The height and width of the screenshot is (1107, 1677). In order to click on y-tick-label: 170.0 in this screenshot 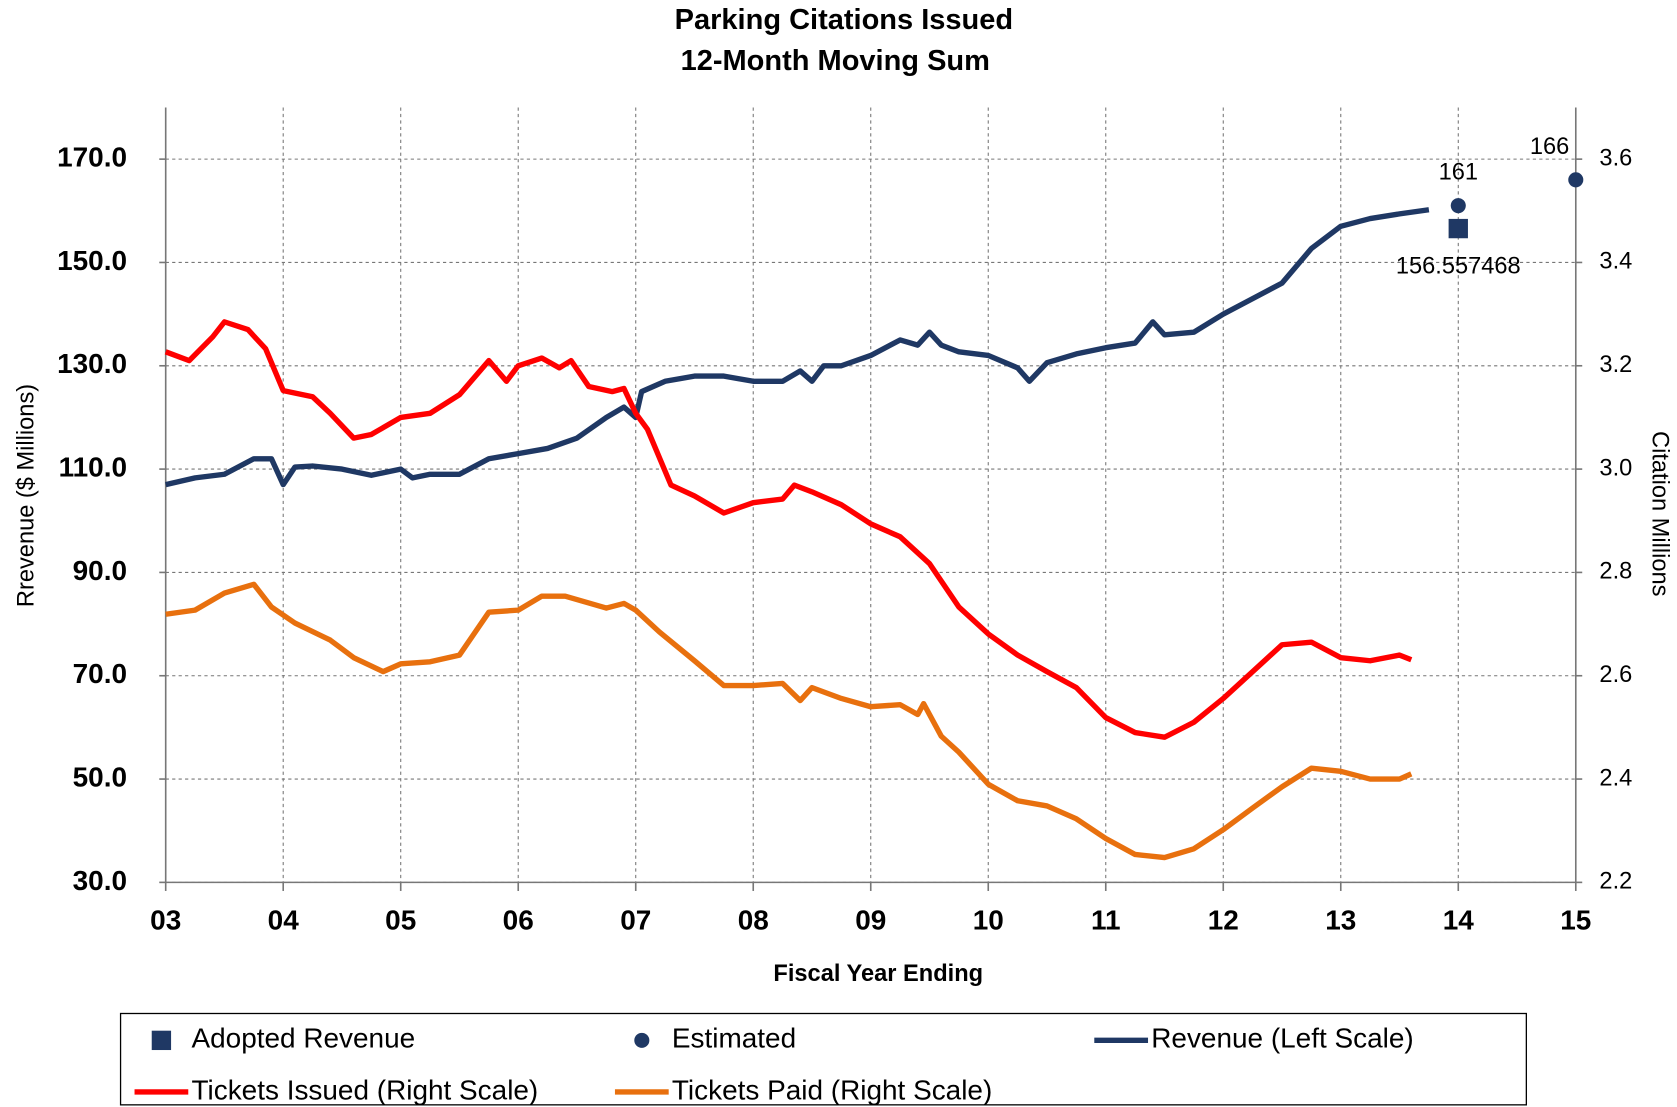, I will do `click(92, 157)`.